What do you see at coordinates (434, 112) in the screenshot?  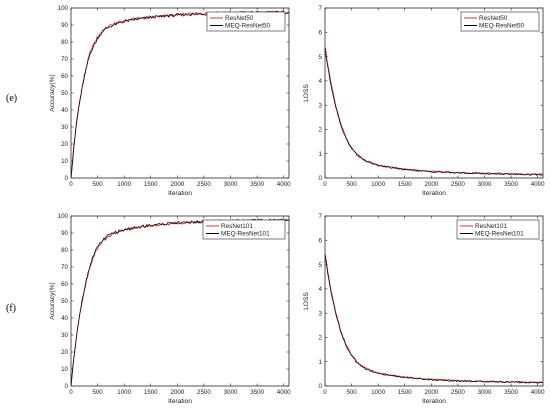 I see `series-line-meq-resnet50` at bounding box center [434, 112].